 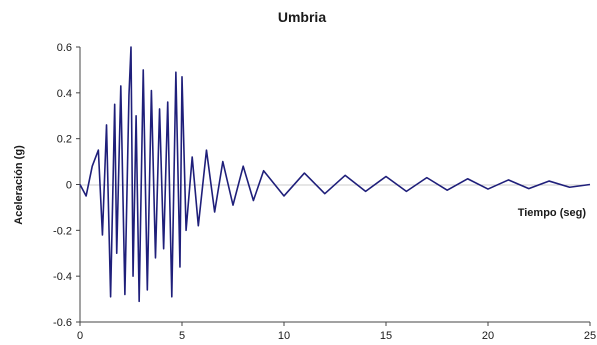 What do you see at coordinates (386, 336) in the screenshot?
I see `x-tick-label: 15` at bounding box center [386, 336].